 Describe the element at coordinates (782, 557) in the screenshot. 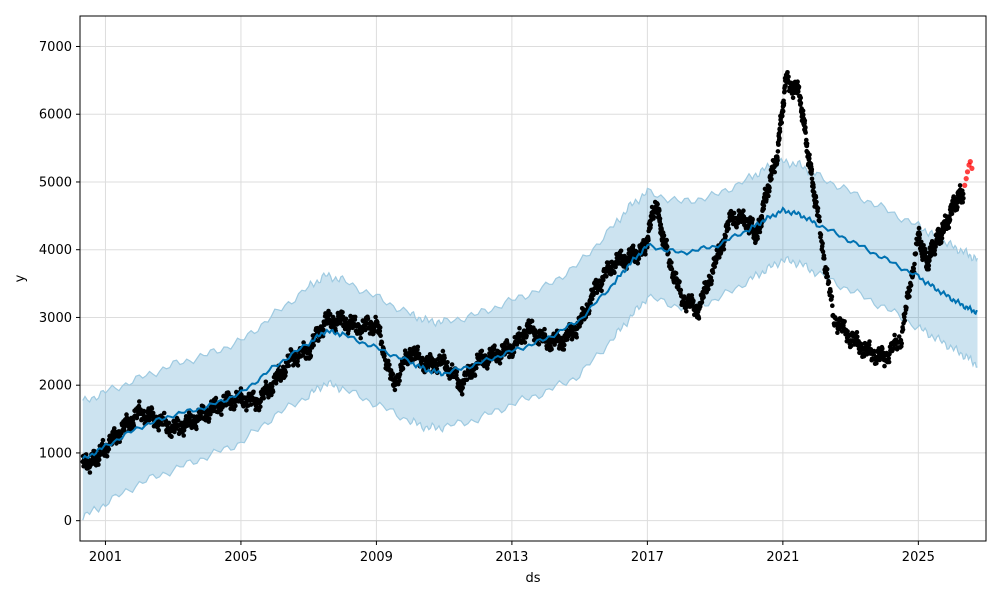

I see `x-tick-label: 2021` at that location.